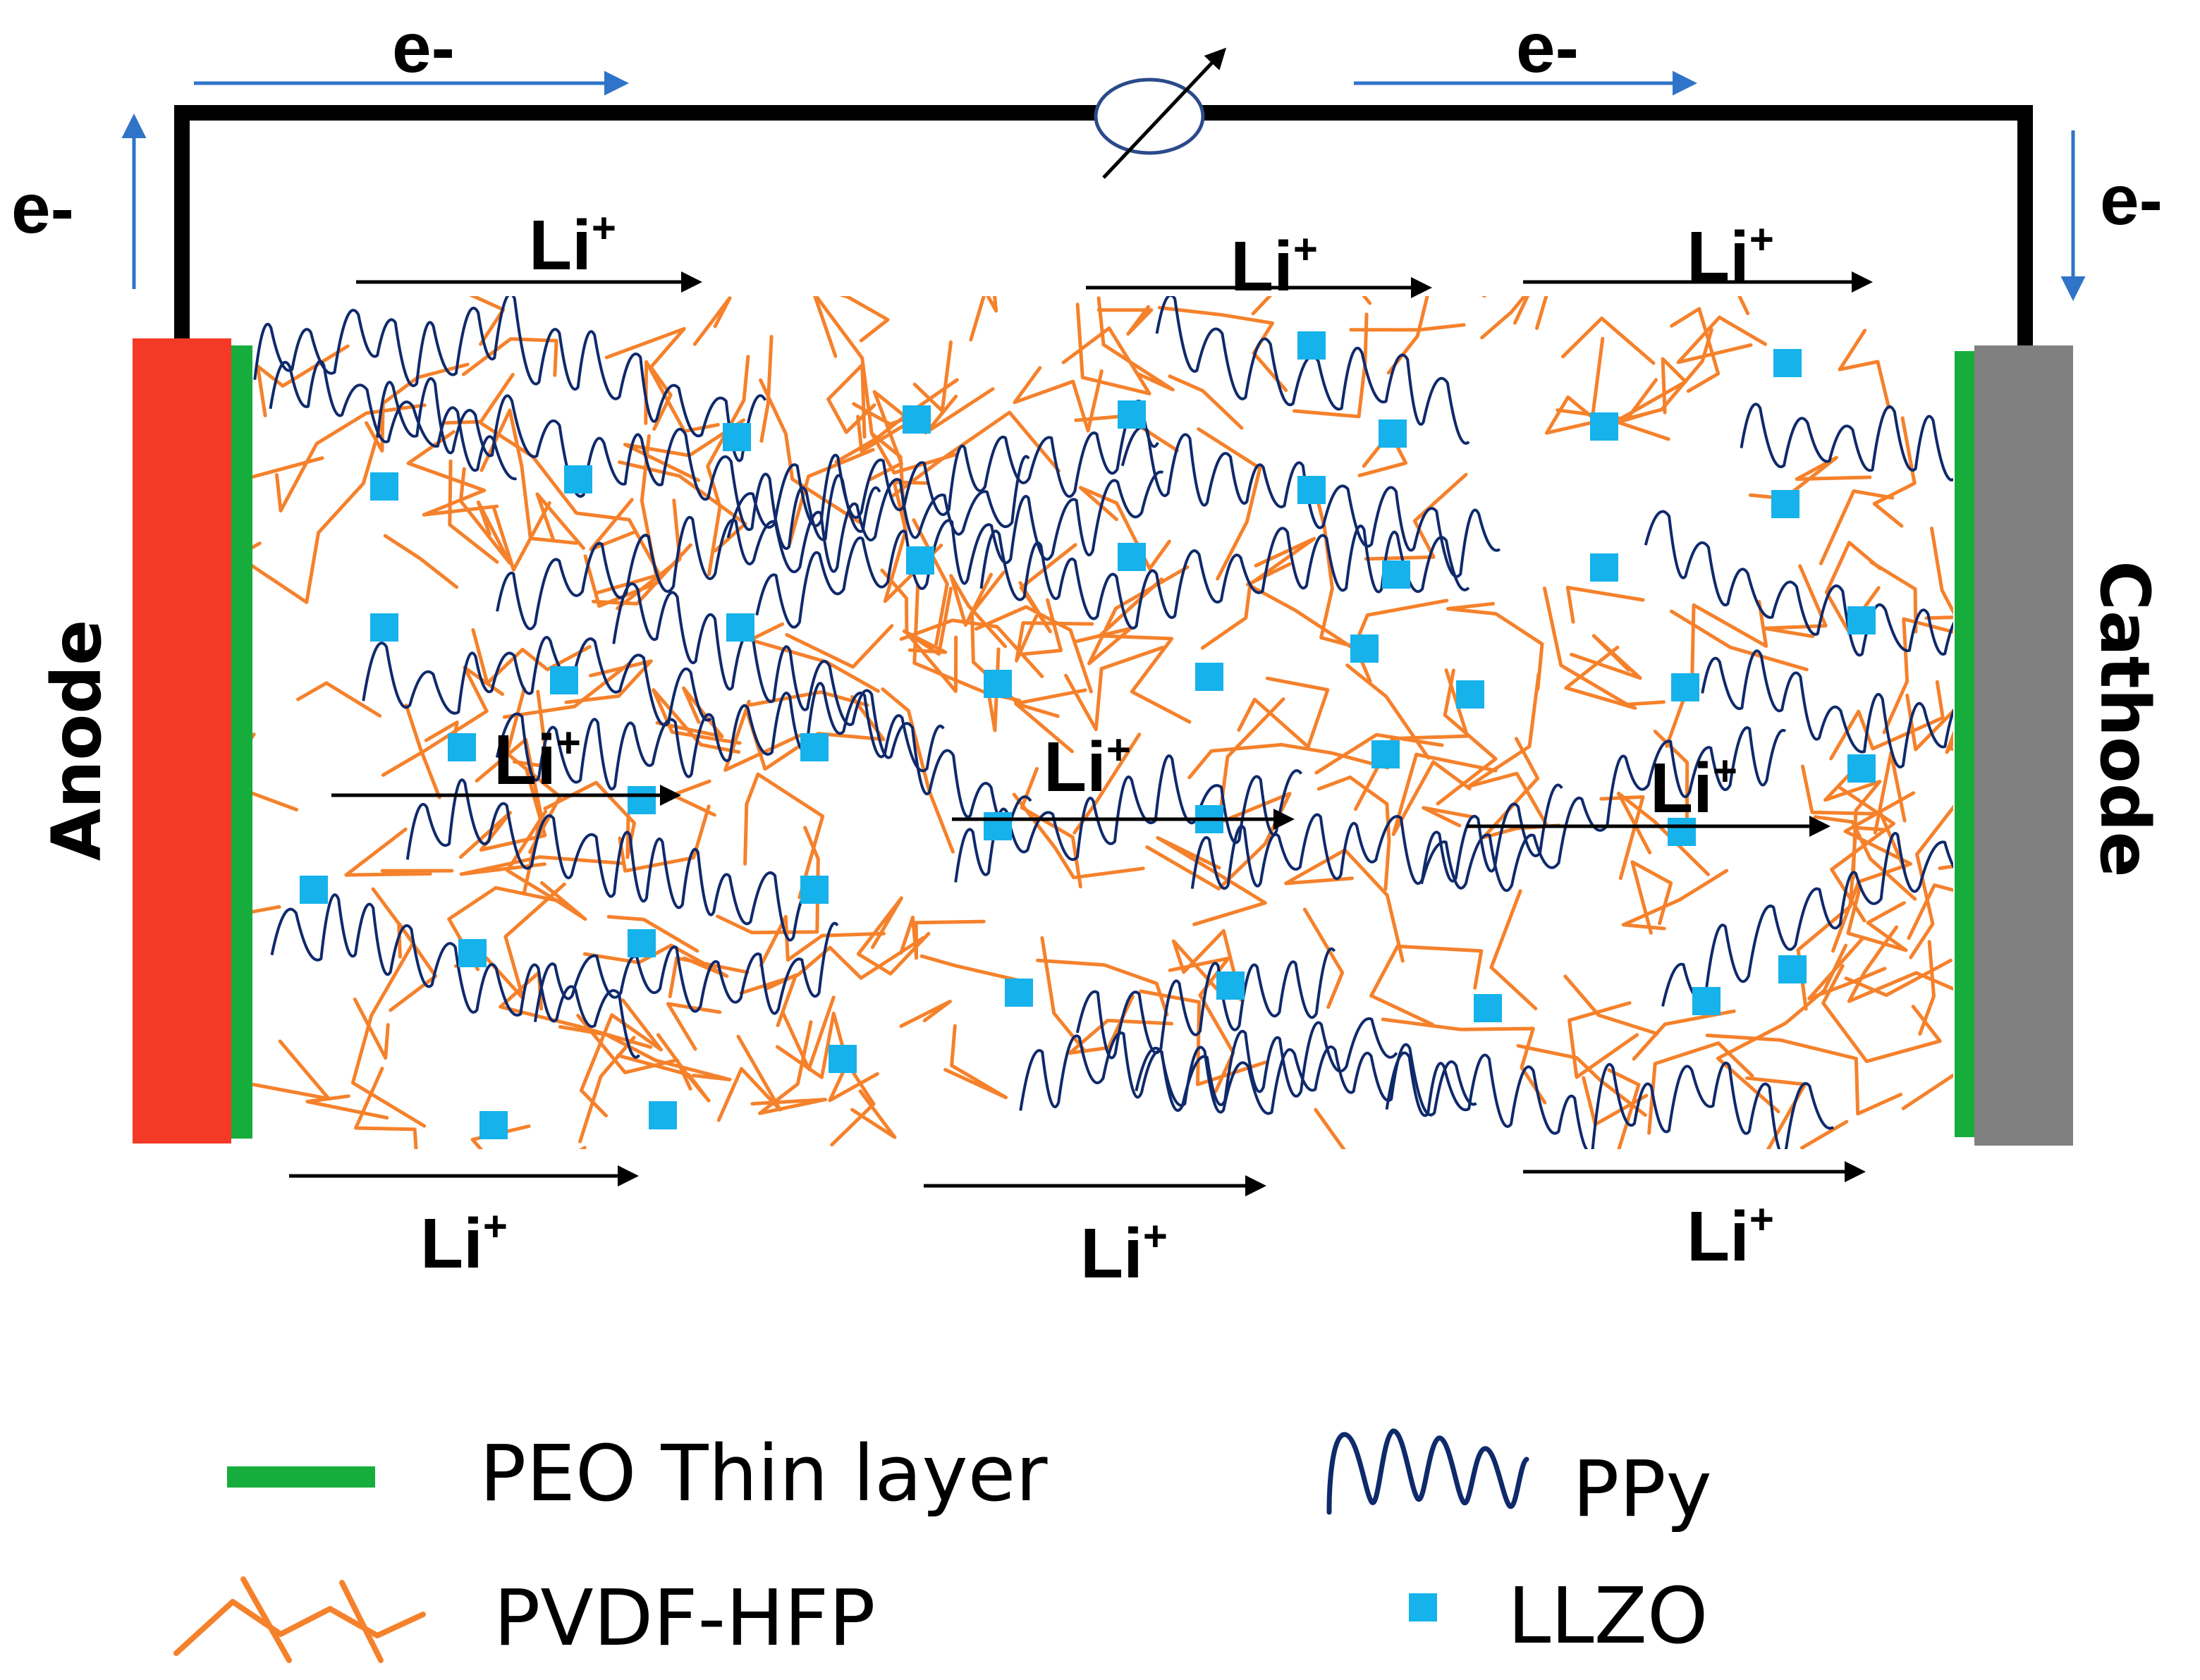  What do you see at coordinates (943, 1545) in the screenshot?
I see `legend: PEO Thin layer PVDF-HFP PPy LLZO` at bounding box center [943, 1545].